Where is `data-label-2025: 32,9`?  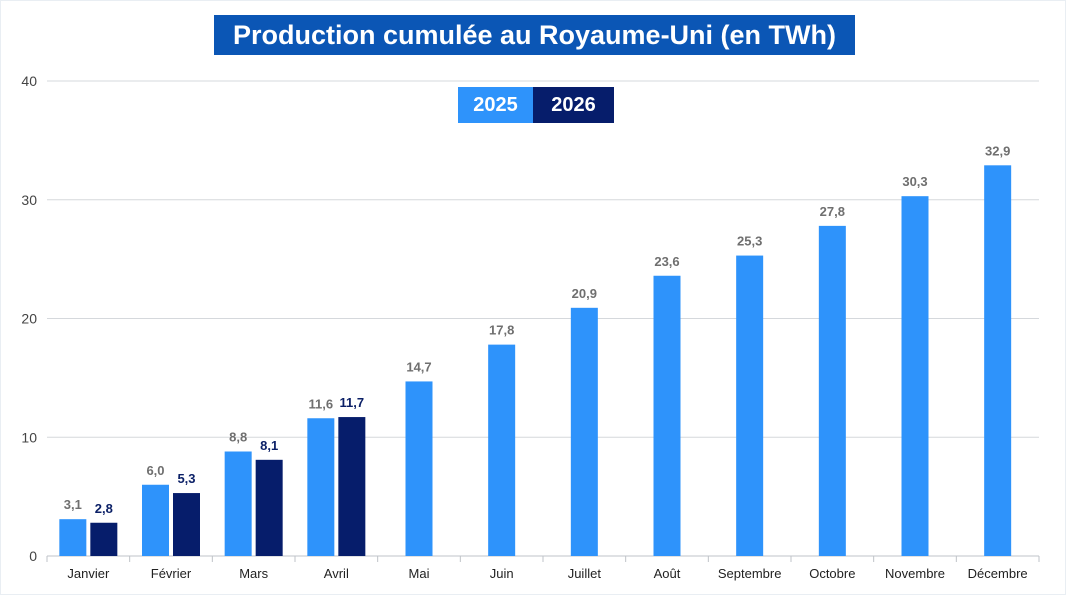 data-label-2025: 32,9 is located at coordinates (997, 150).